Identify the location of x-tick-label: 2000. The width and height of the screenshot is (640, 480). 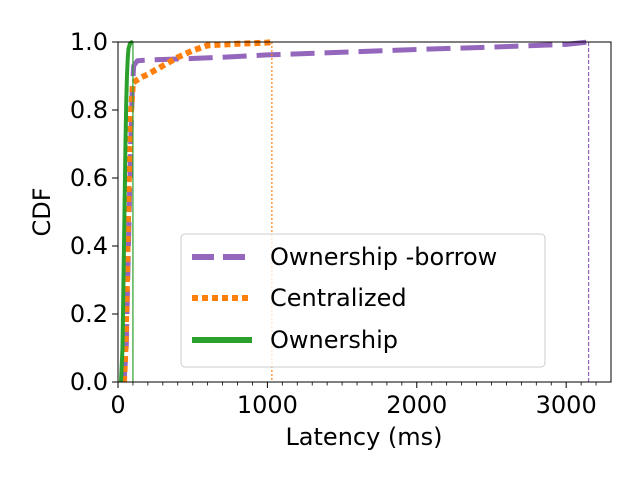
(416, 405).